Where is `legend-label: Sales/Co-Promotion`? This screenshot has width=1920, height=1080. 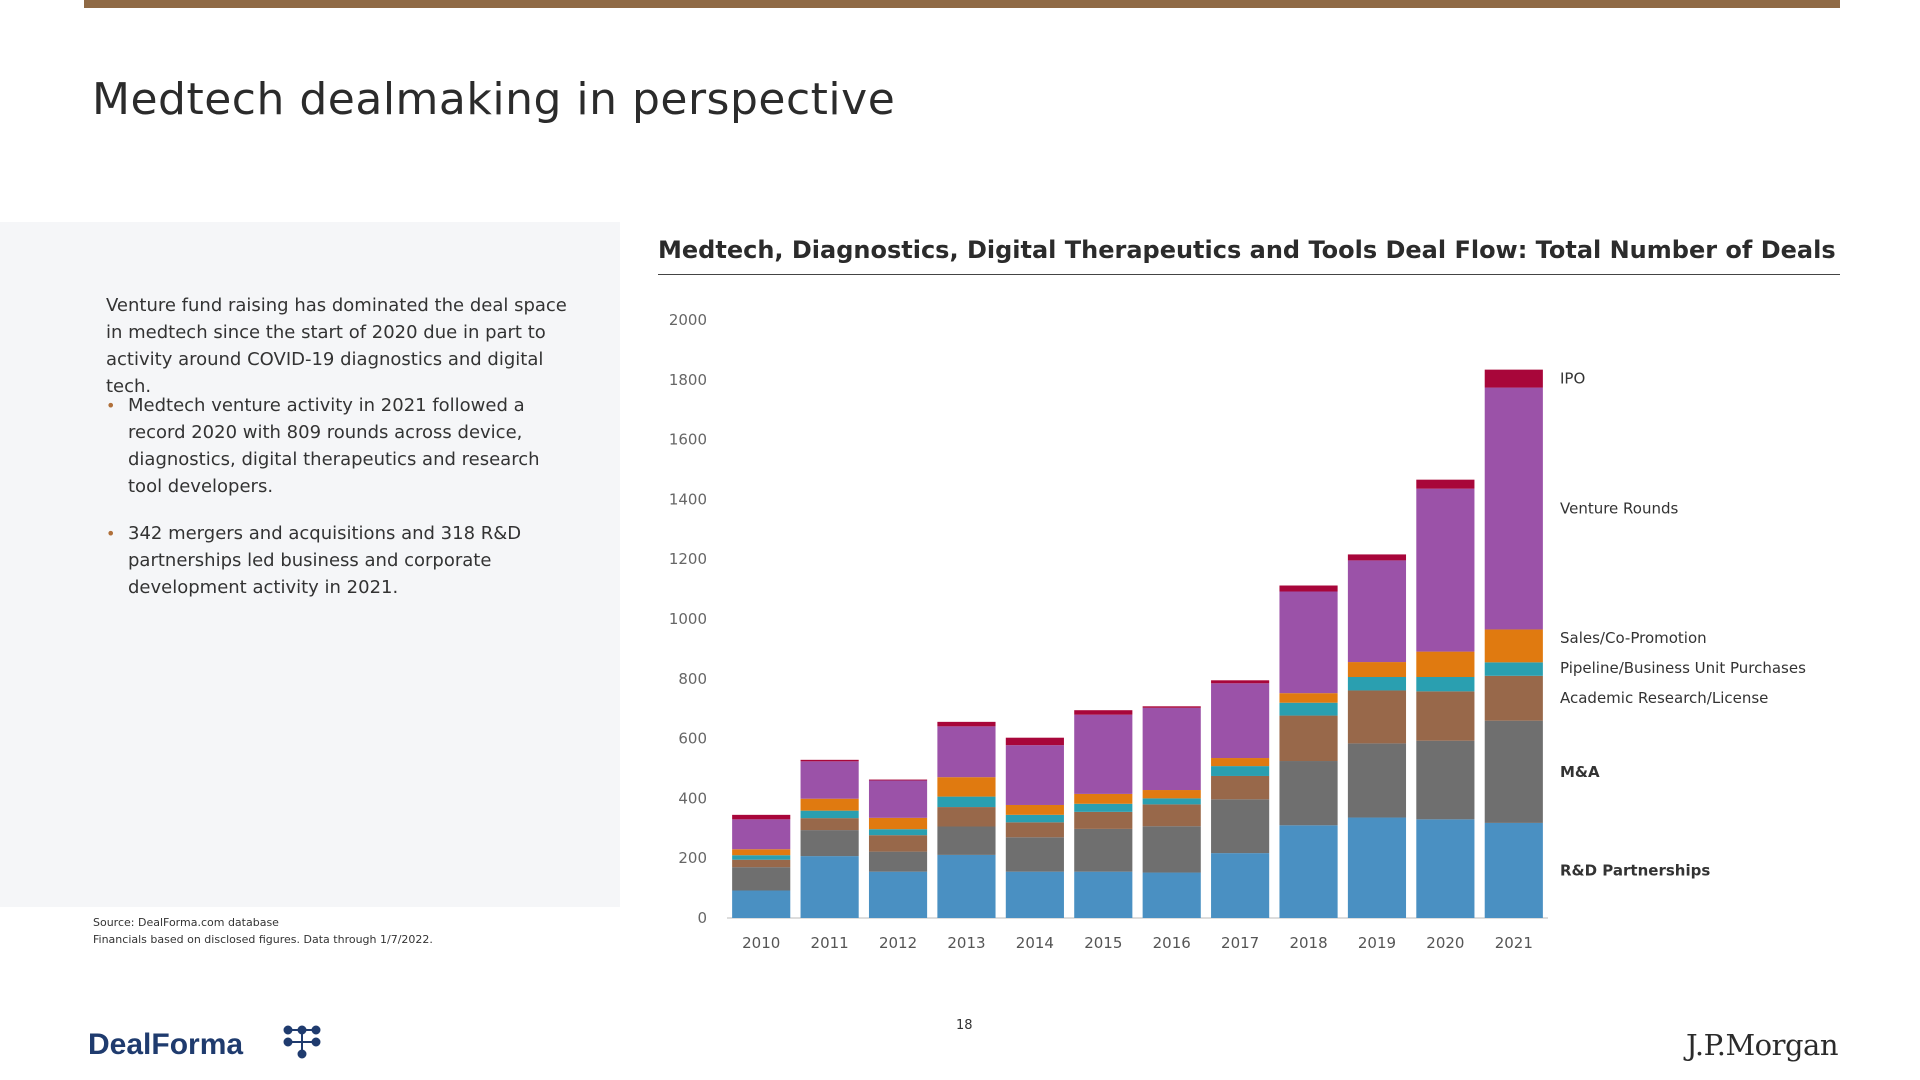
legend-label: Sales/Co-Promotion is located at coordinates (1633, 638).